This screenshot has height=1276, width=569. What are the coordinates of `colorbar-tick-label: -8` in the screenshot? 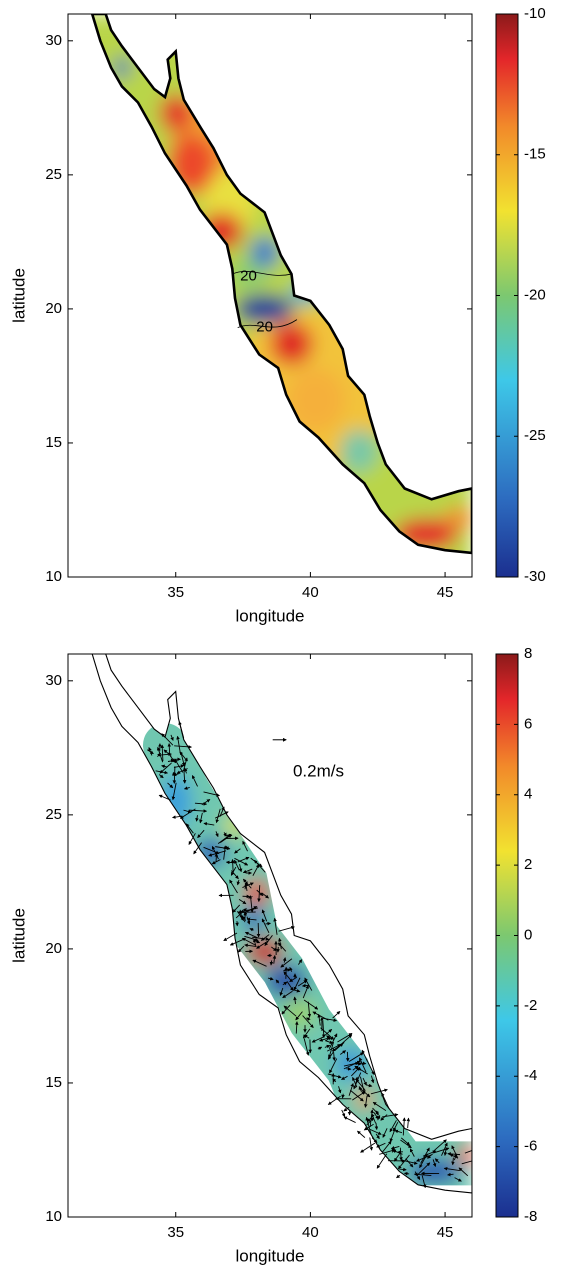 It's located at (530, 1216).